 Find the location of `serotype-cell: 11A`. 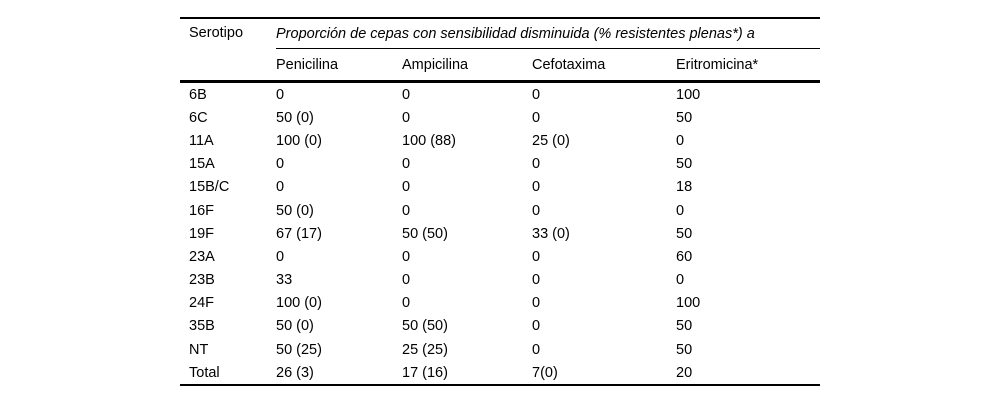

serotype-cell: 11A is located at coordinates (201, 140).